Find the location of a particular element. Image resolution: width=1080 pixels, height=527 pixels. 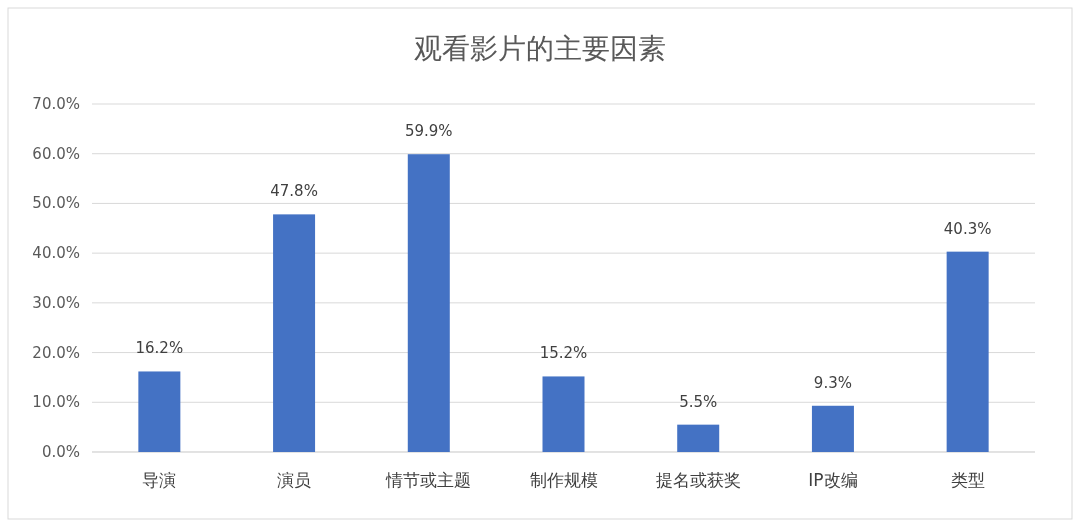

x-tick-label: 情节或主题 is located at coordinates (428, 480).